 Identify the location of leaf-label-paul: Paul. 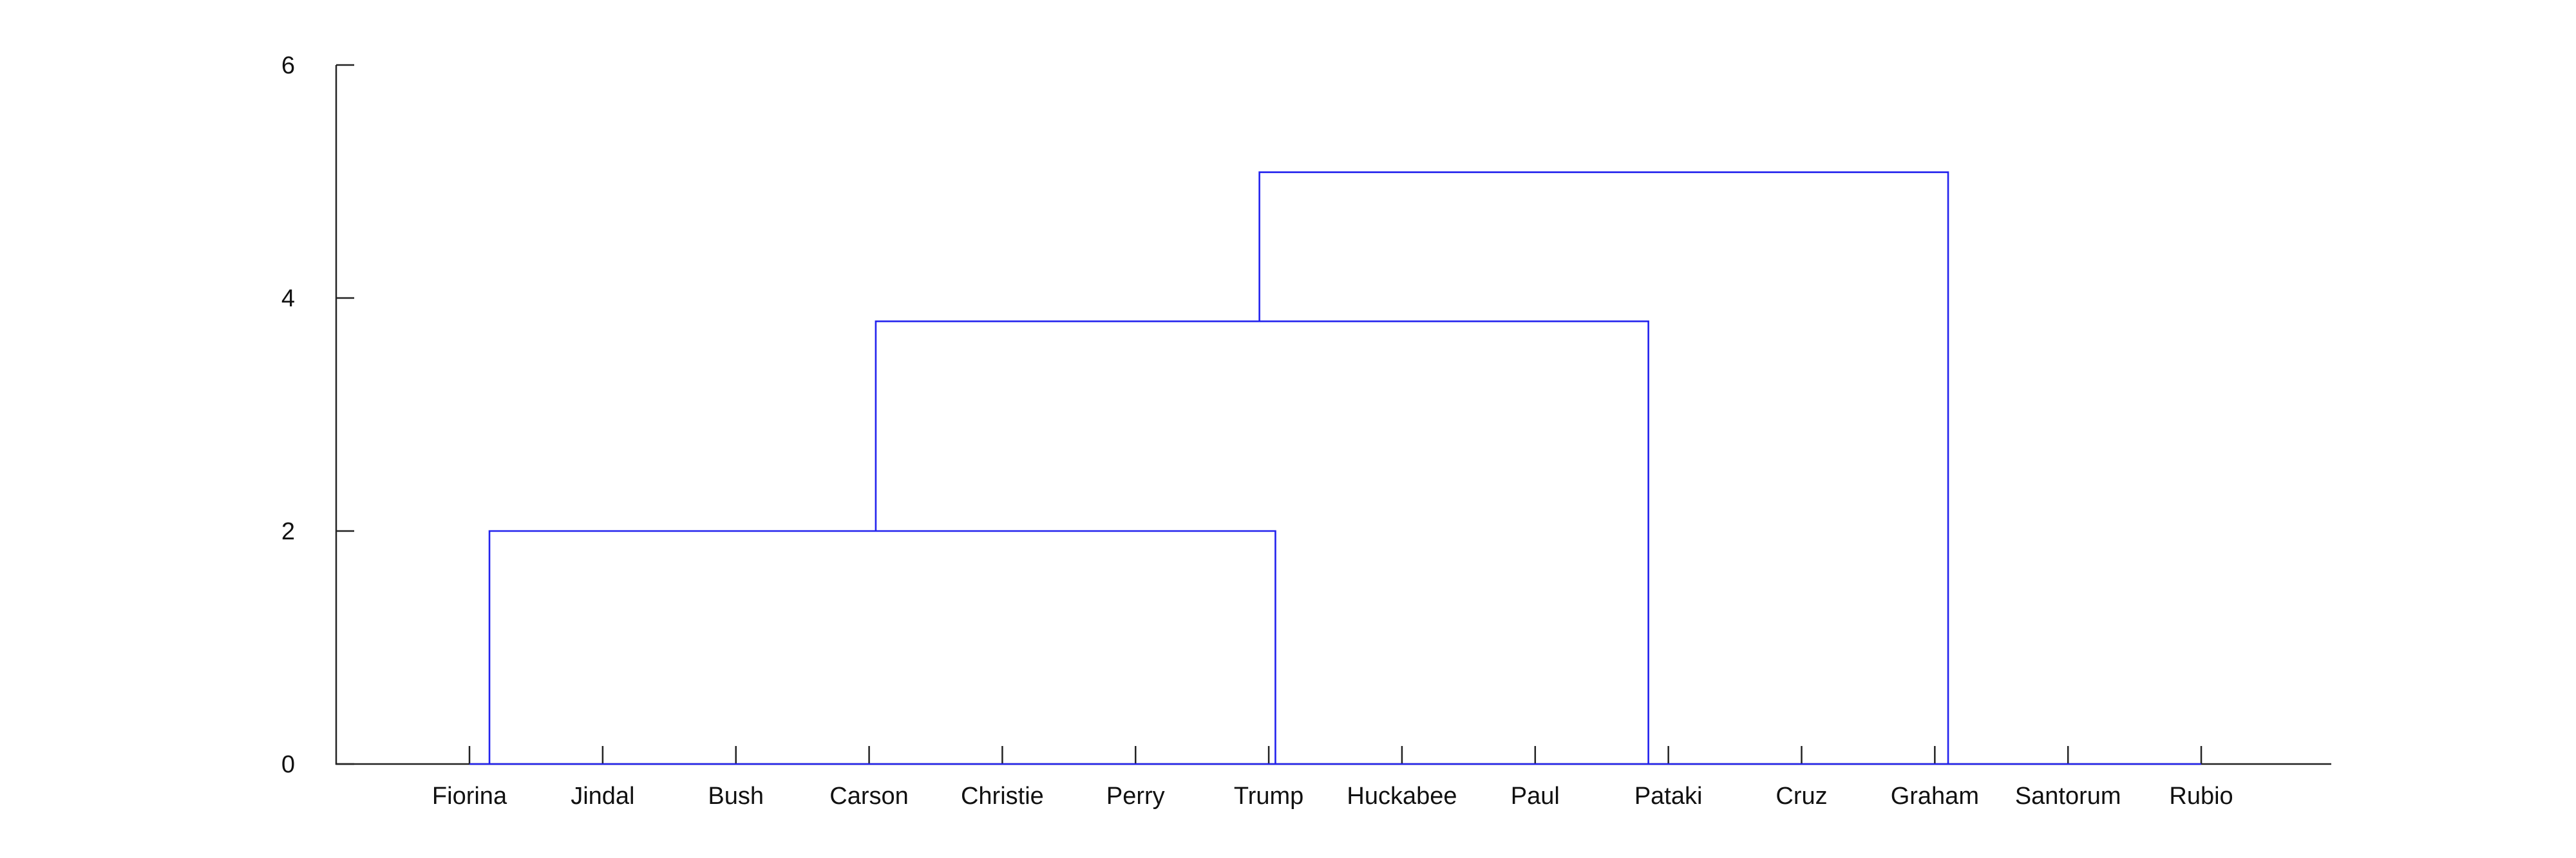
(1535, 796).